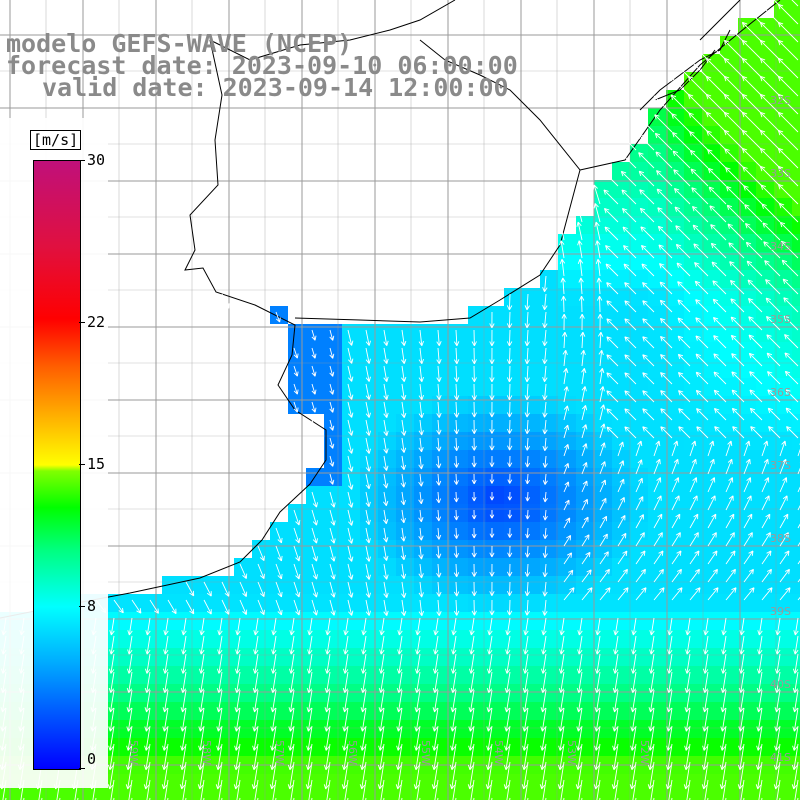 The width and height of the screenshot is (800, 800). Describe the element at coordinates (680, 85) in the screenshot. I see `coastline-segment` at that location.